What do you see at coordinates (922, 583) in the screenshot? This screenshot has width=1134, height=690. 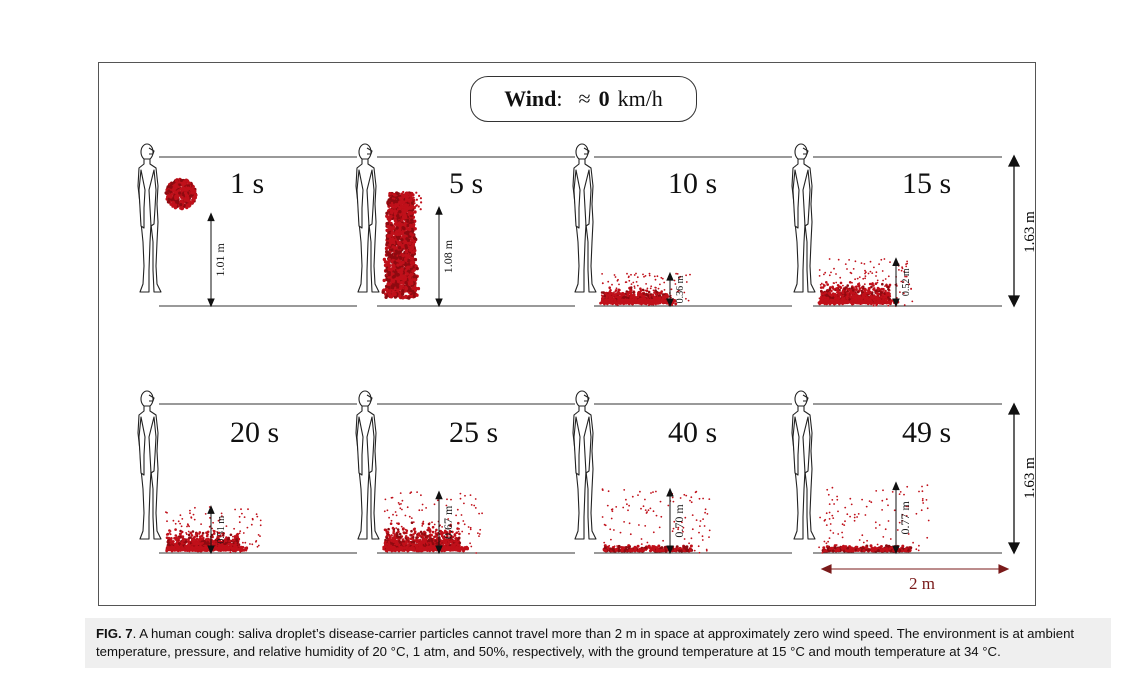 I see `distance-label: 2 m` at bounding box center [922, 583].